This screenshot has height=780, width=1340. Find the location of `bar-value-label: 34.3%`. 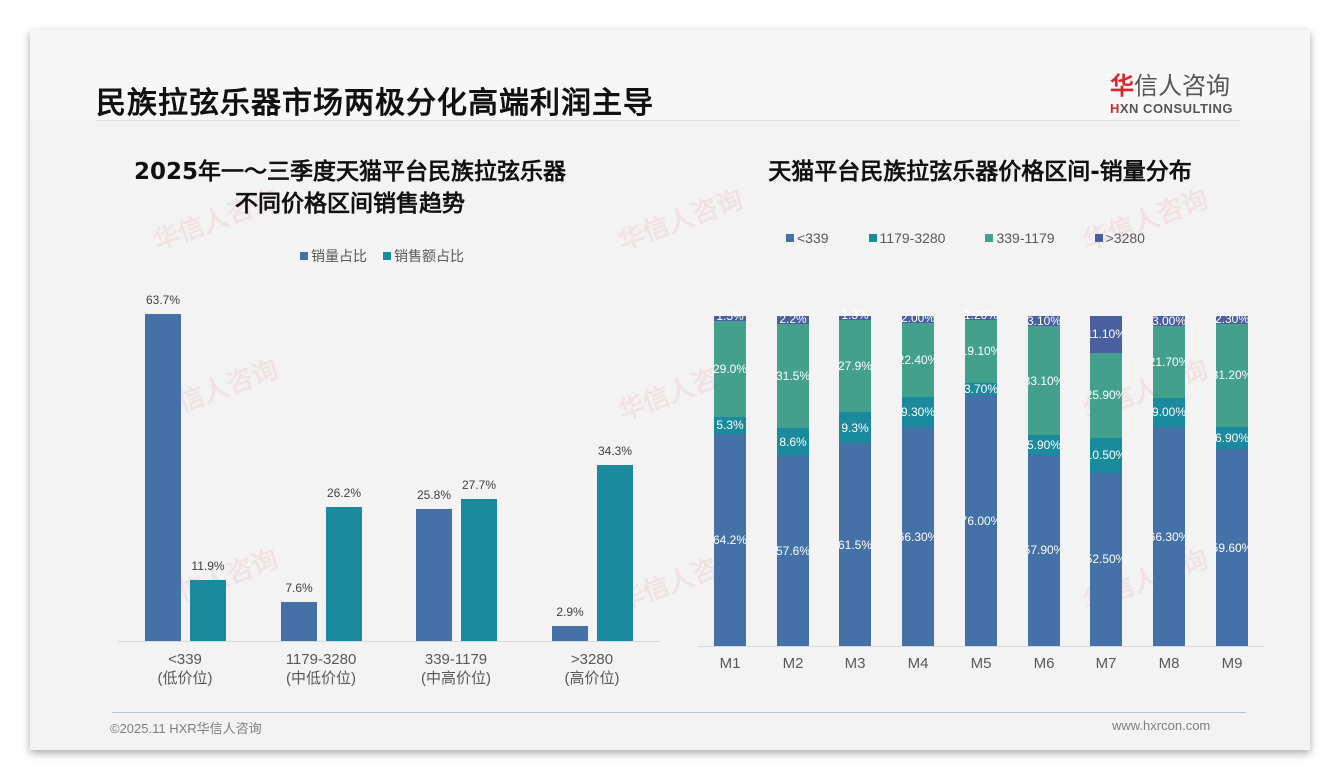

bar-value-label: 34.3% is located at coordinates (615, 450).